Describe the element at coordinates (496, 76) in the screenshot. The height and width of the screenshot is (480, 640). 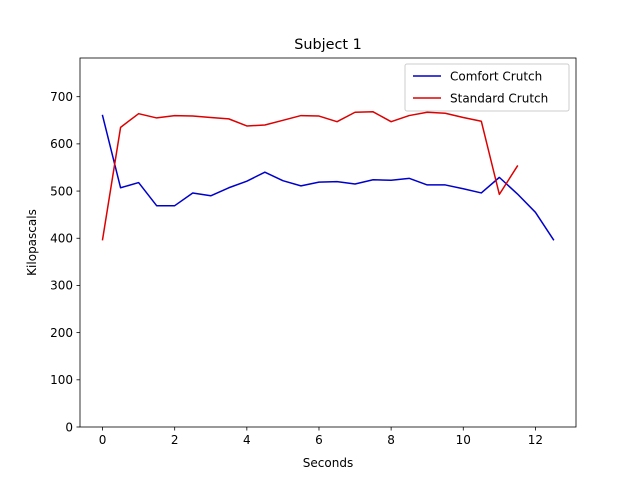
I see `legend-label: Comfort Crutch` at that location.